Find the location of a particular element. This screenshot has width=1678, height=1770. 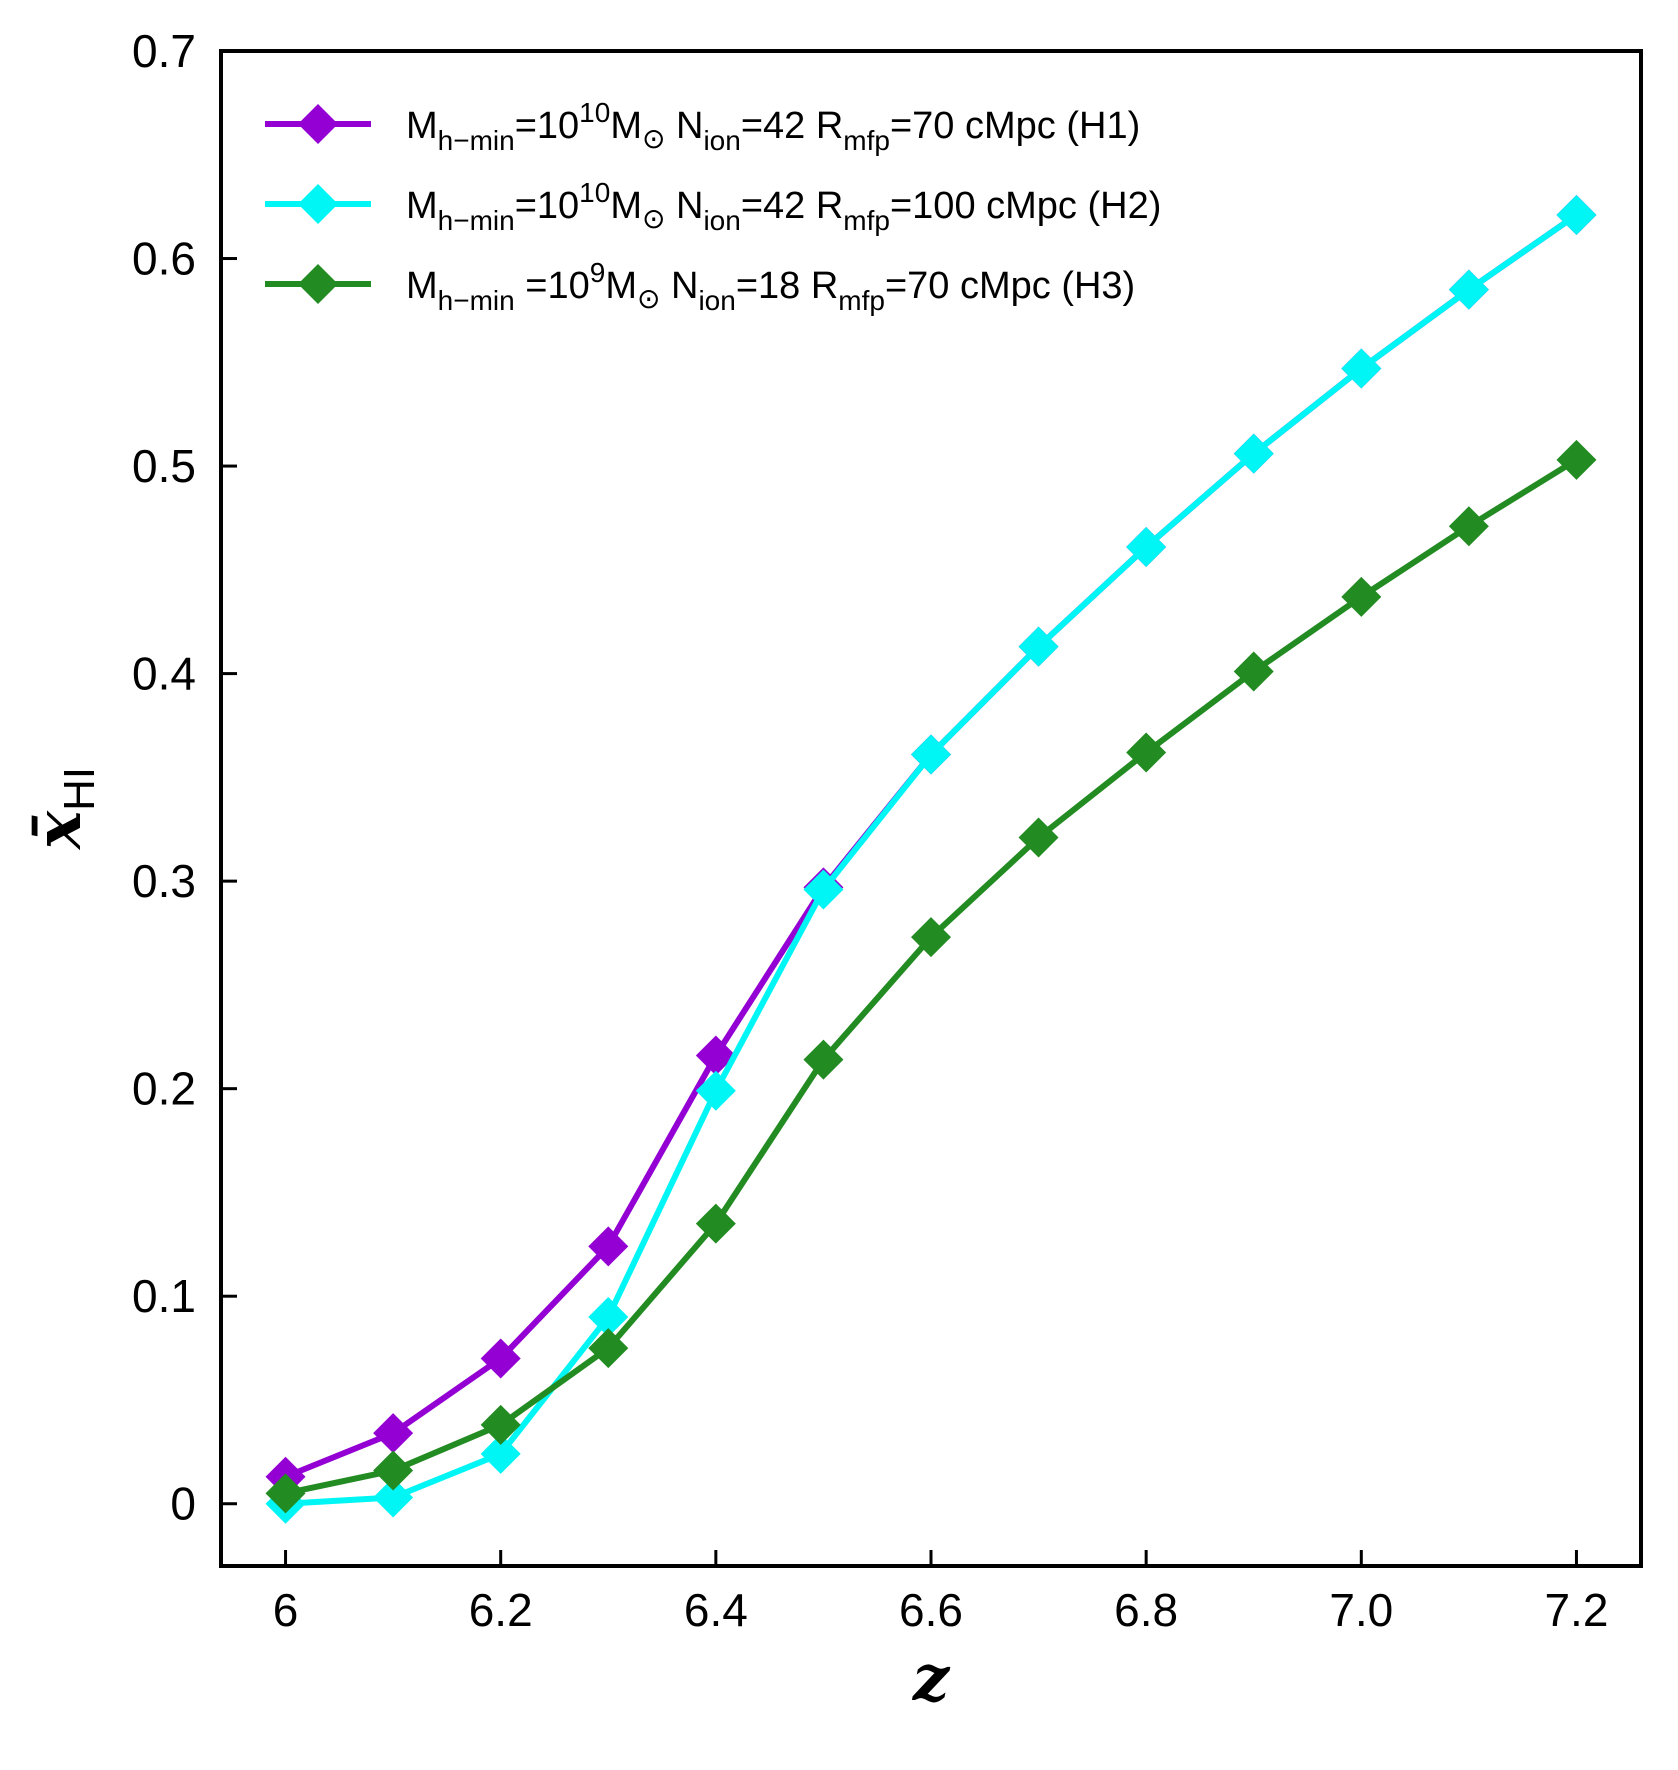

y-tick-label: 0.1 is located at coordinates (164, 1296).